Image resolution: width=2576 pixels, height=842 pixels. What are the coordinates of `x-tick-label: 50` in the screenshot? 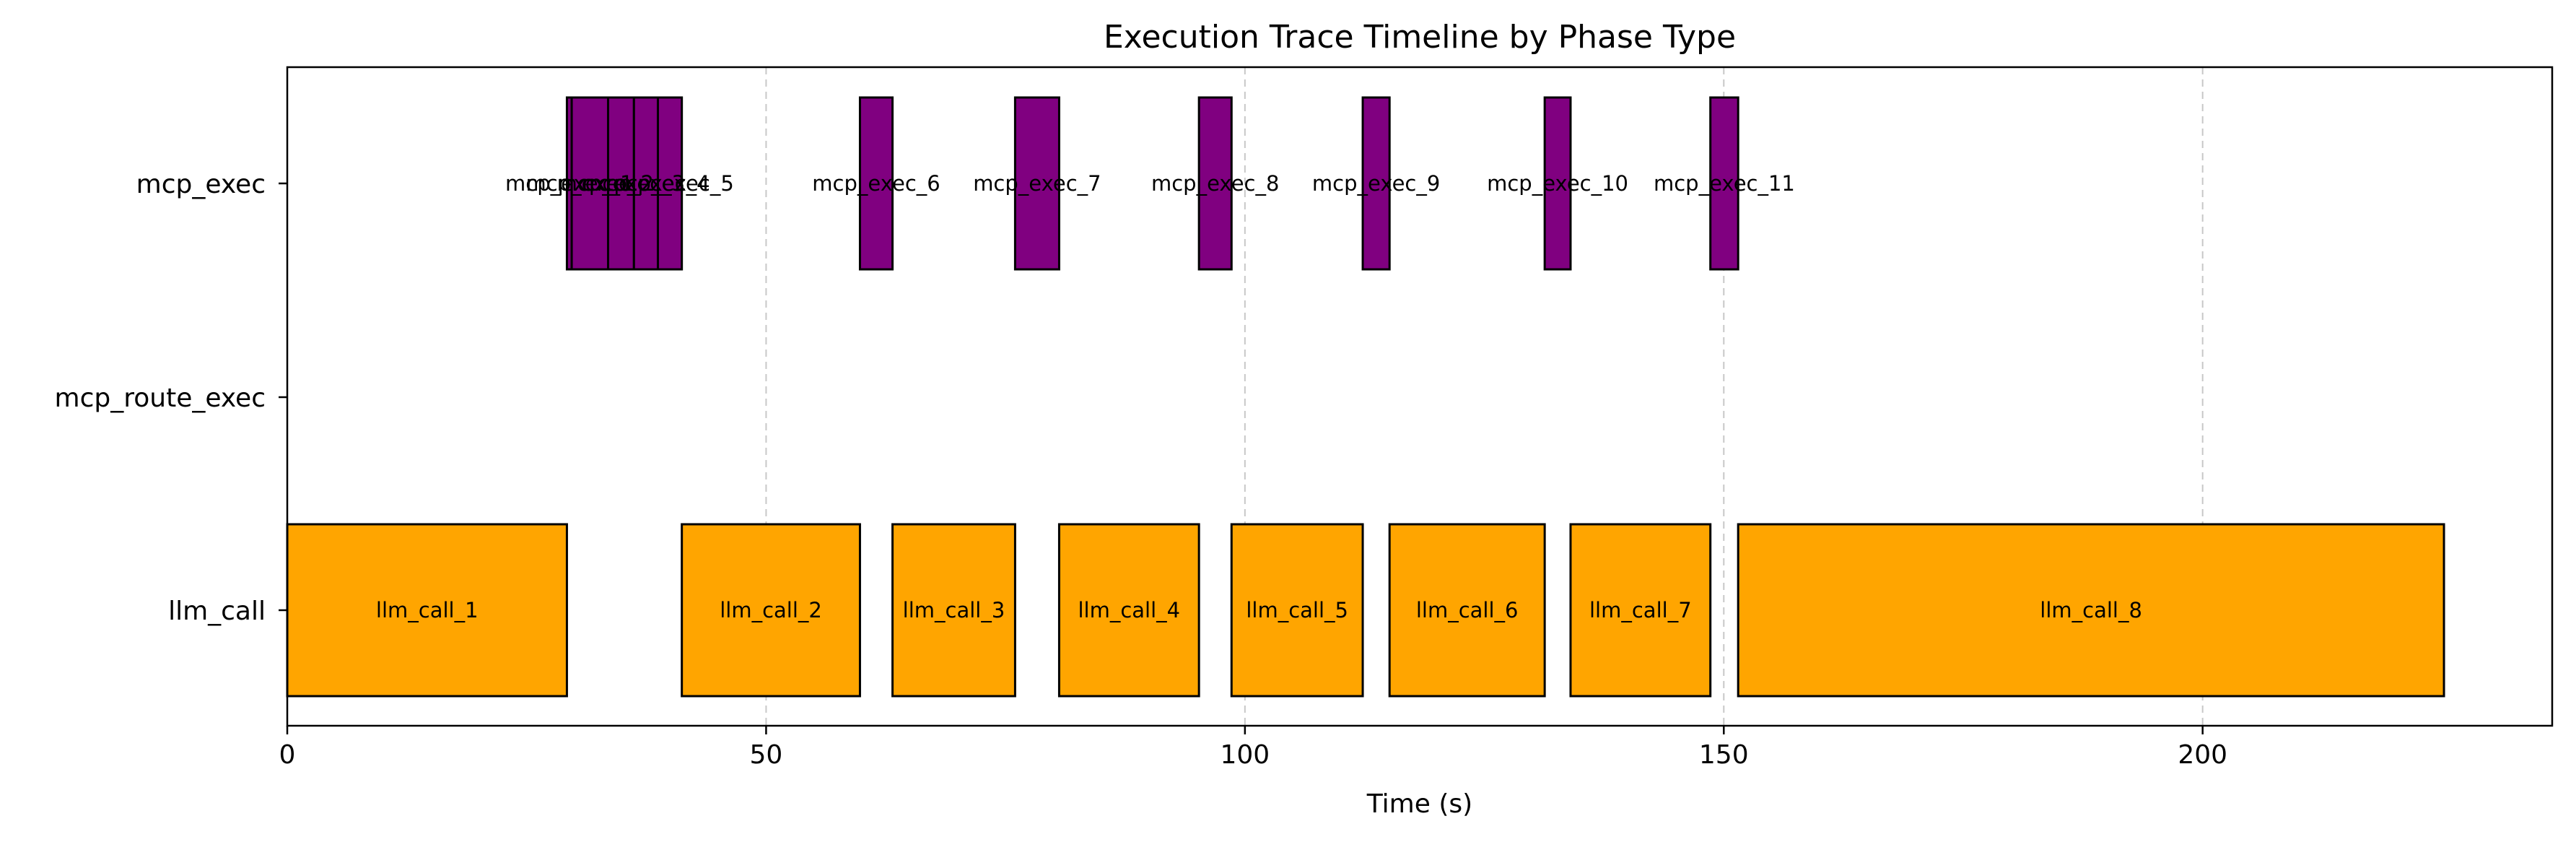 It's located at (766, 755).